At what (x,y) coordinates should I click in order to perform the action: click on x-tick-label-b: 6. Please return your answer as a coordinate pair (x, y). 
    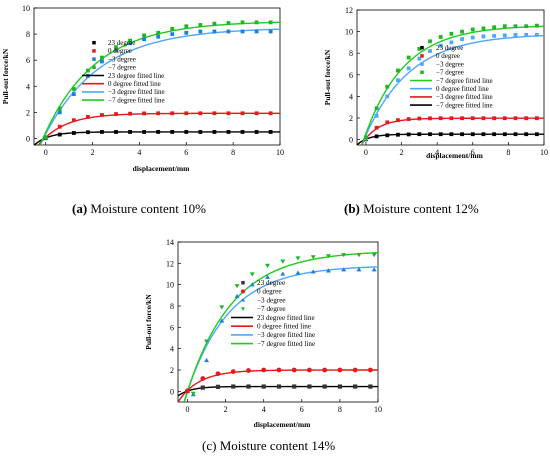
    Looking at the image, I should click on (473, 152).